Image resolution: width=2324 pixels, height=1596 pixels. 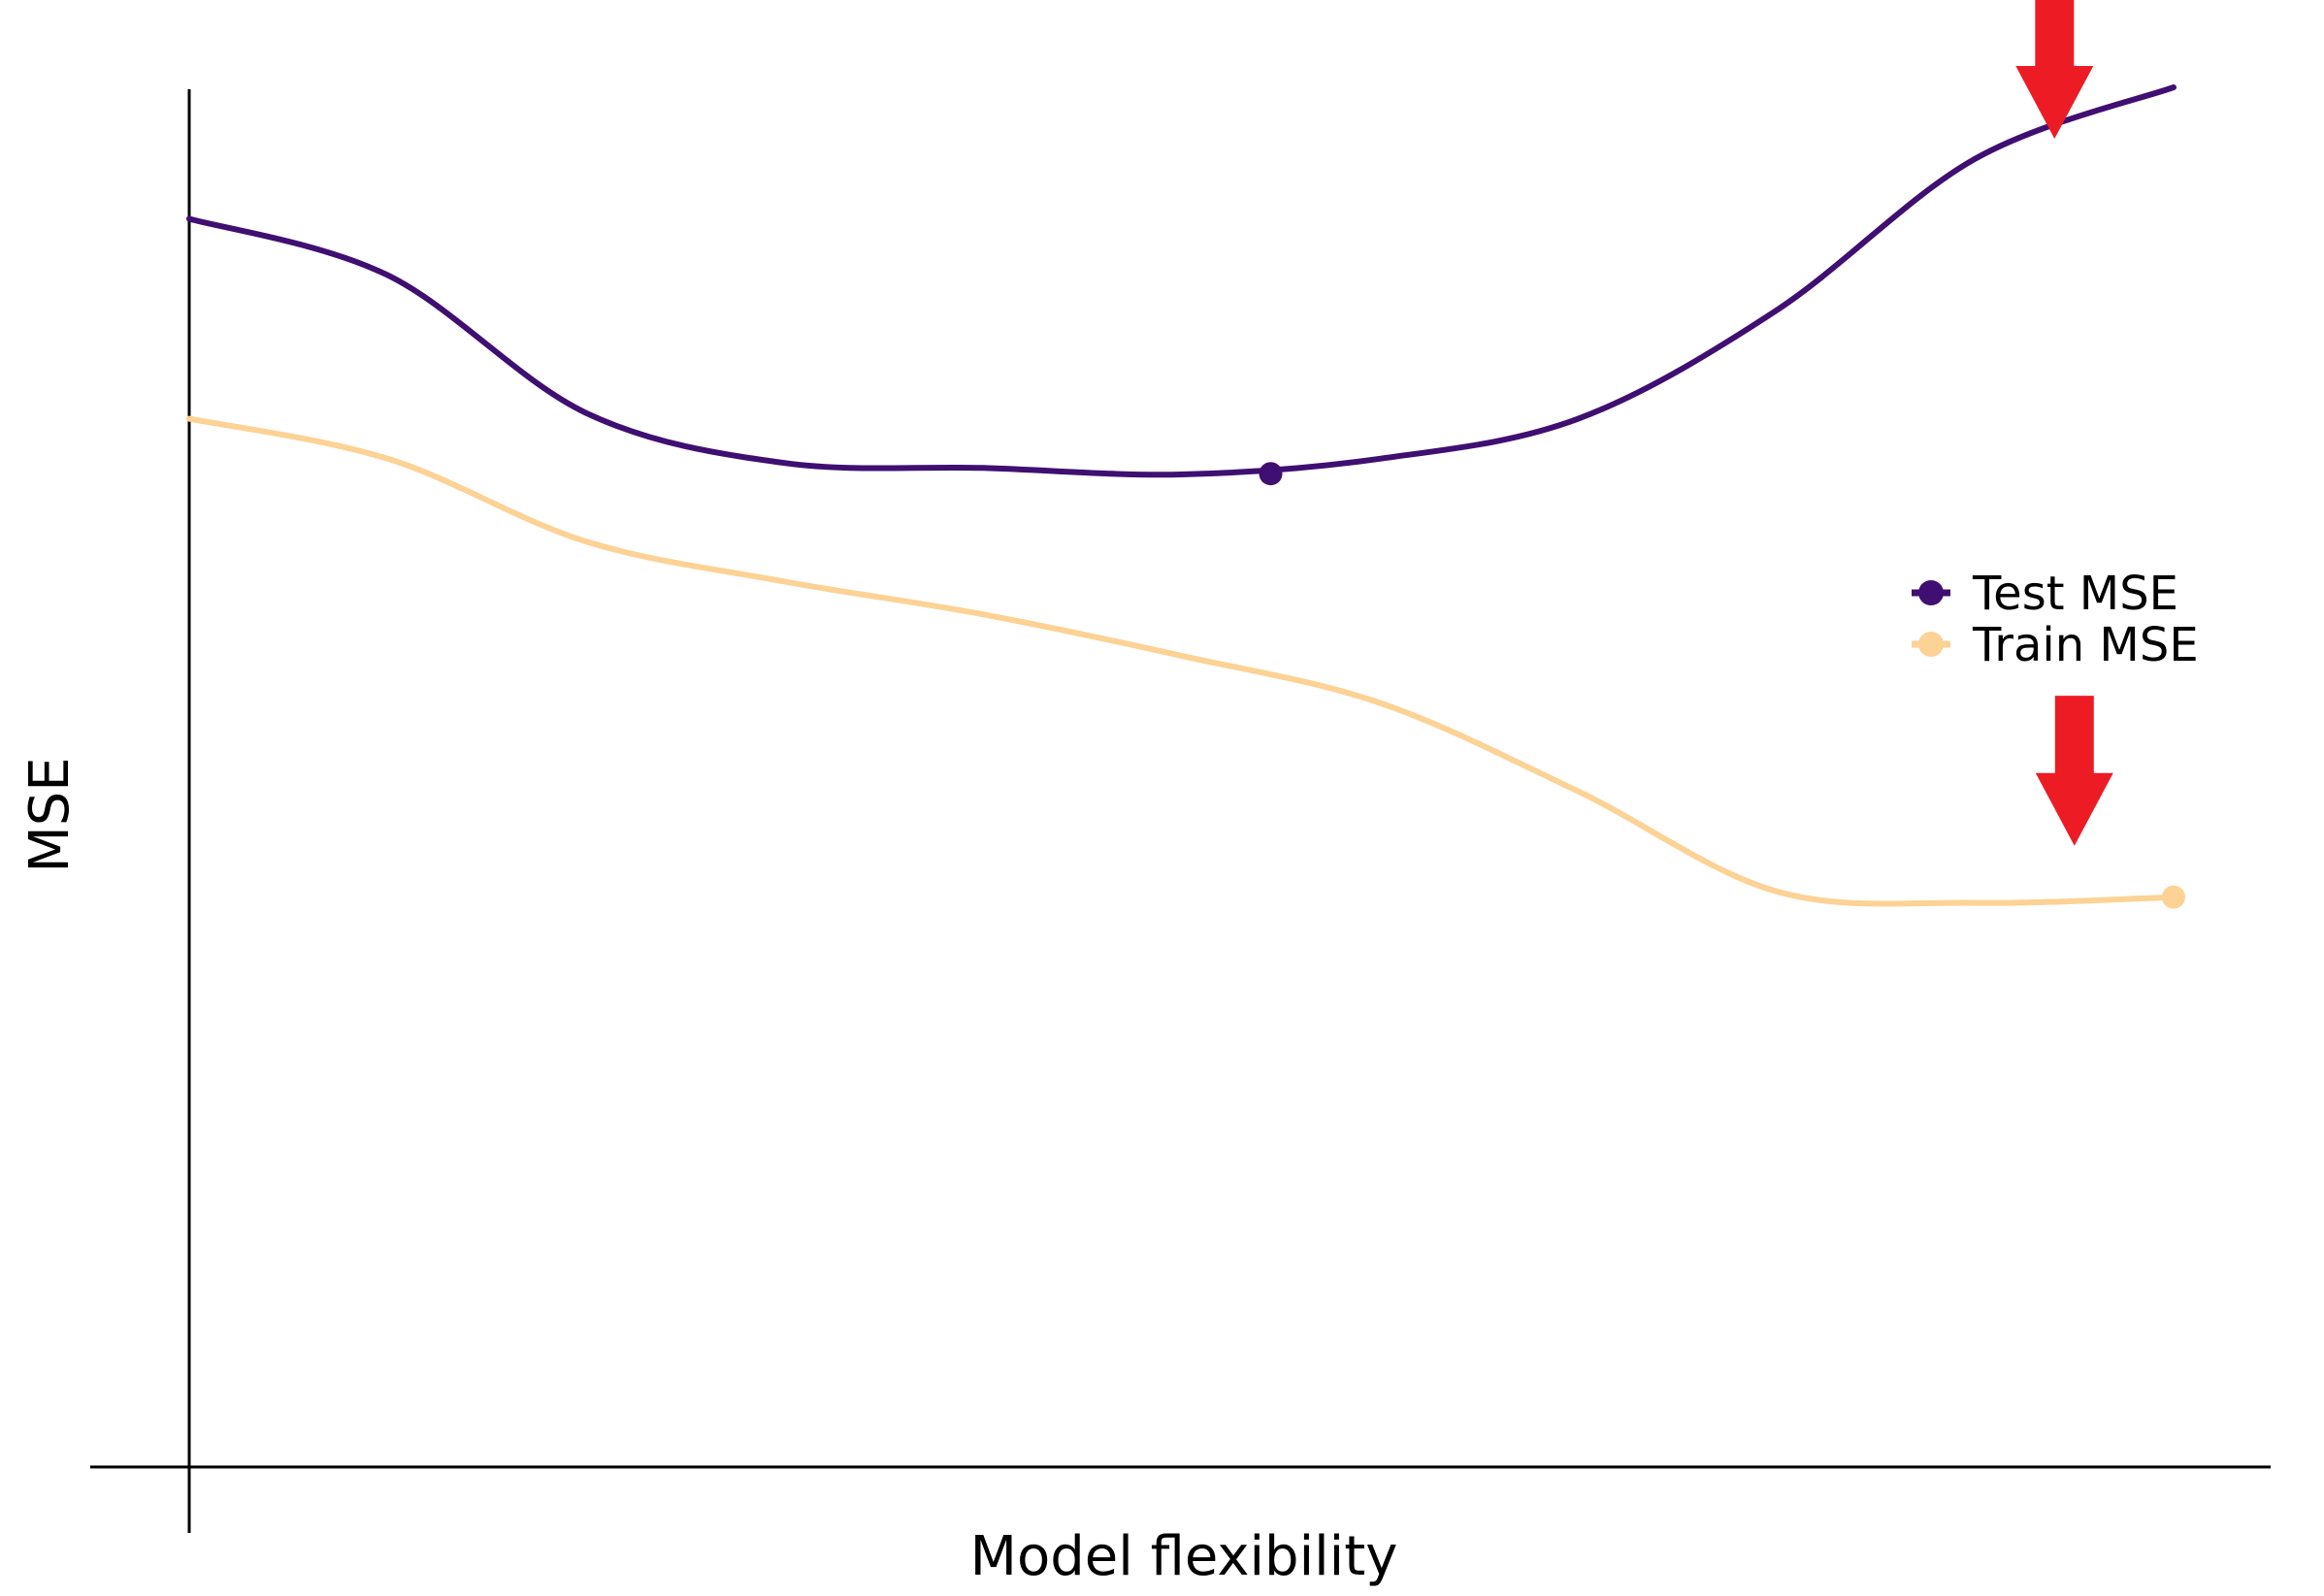 I want to click on series-min-point-train-mse, so click(x=2173, y=897).